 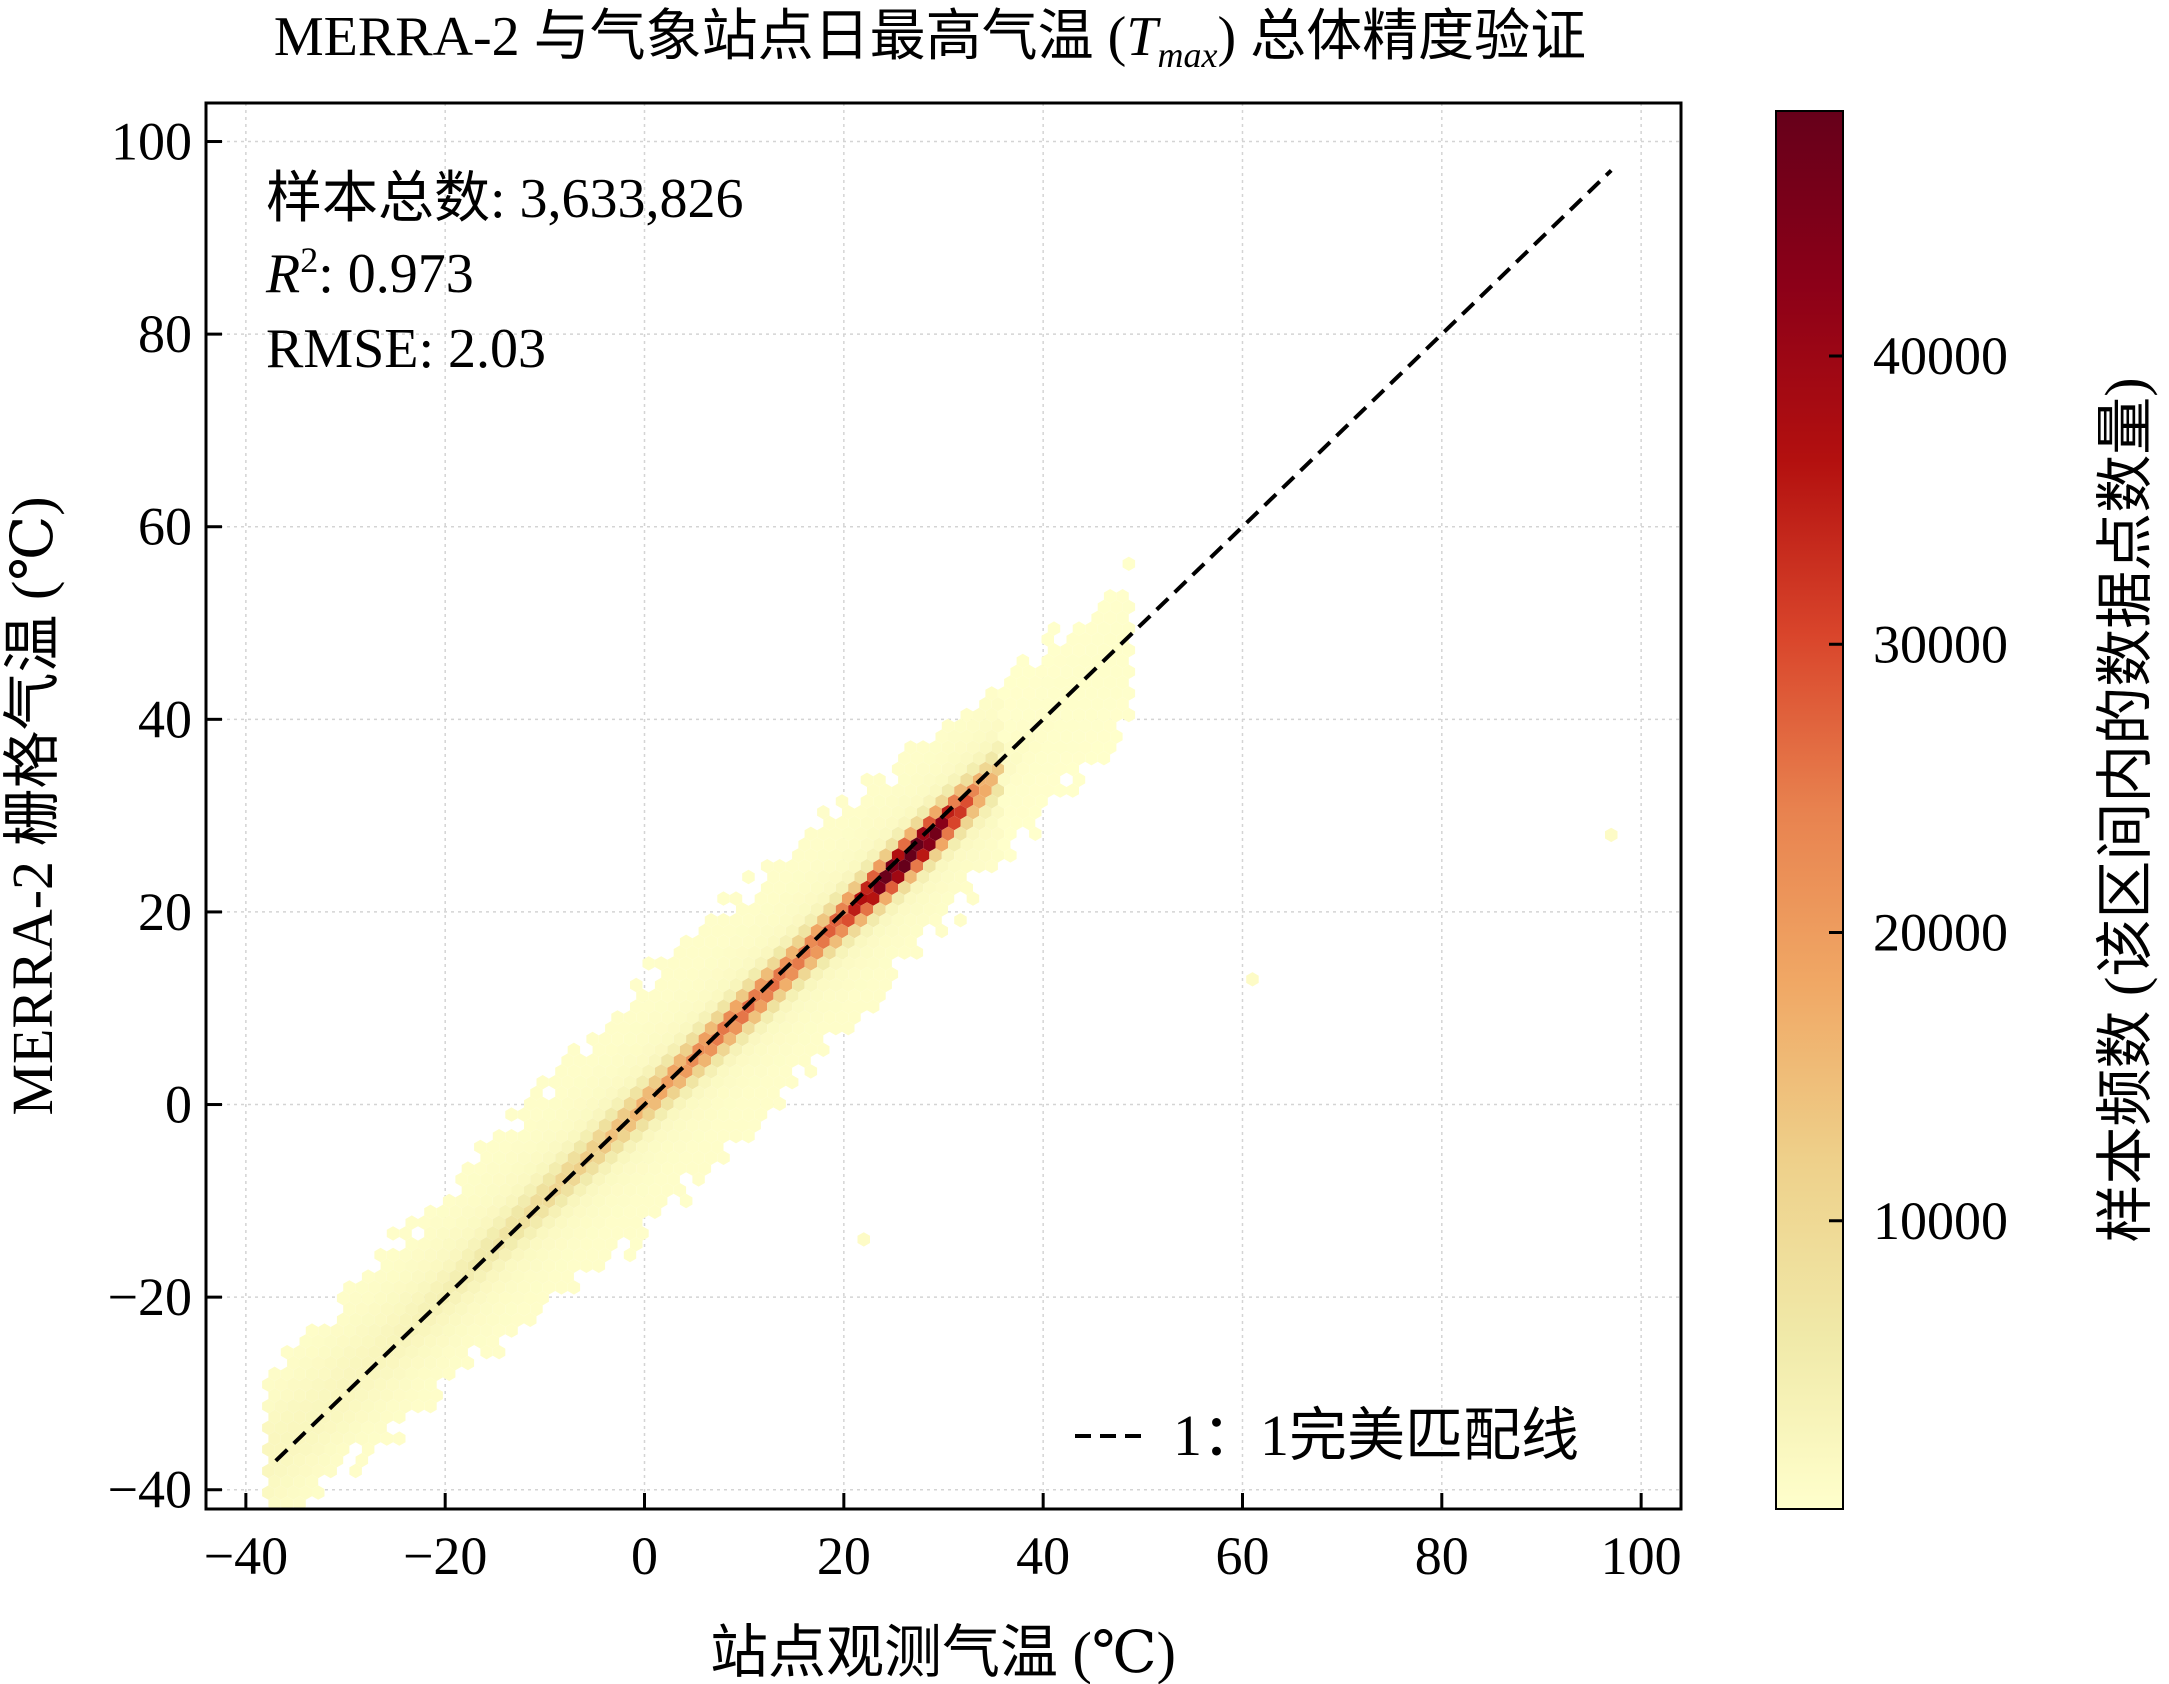 What do you see at coordinates (445, 1556) in the screenshot?
I see `x-tick-label: −20` at bounding box center [445, 1556].